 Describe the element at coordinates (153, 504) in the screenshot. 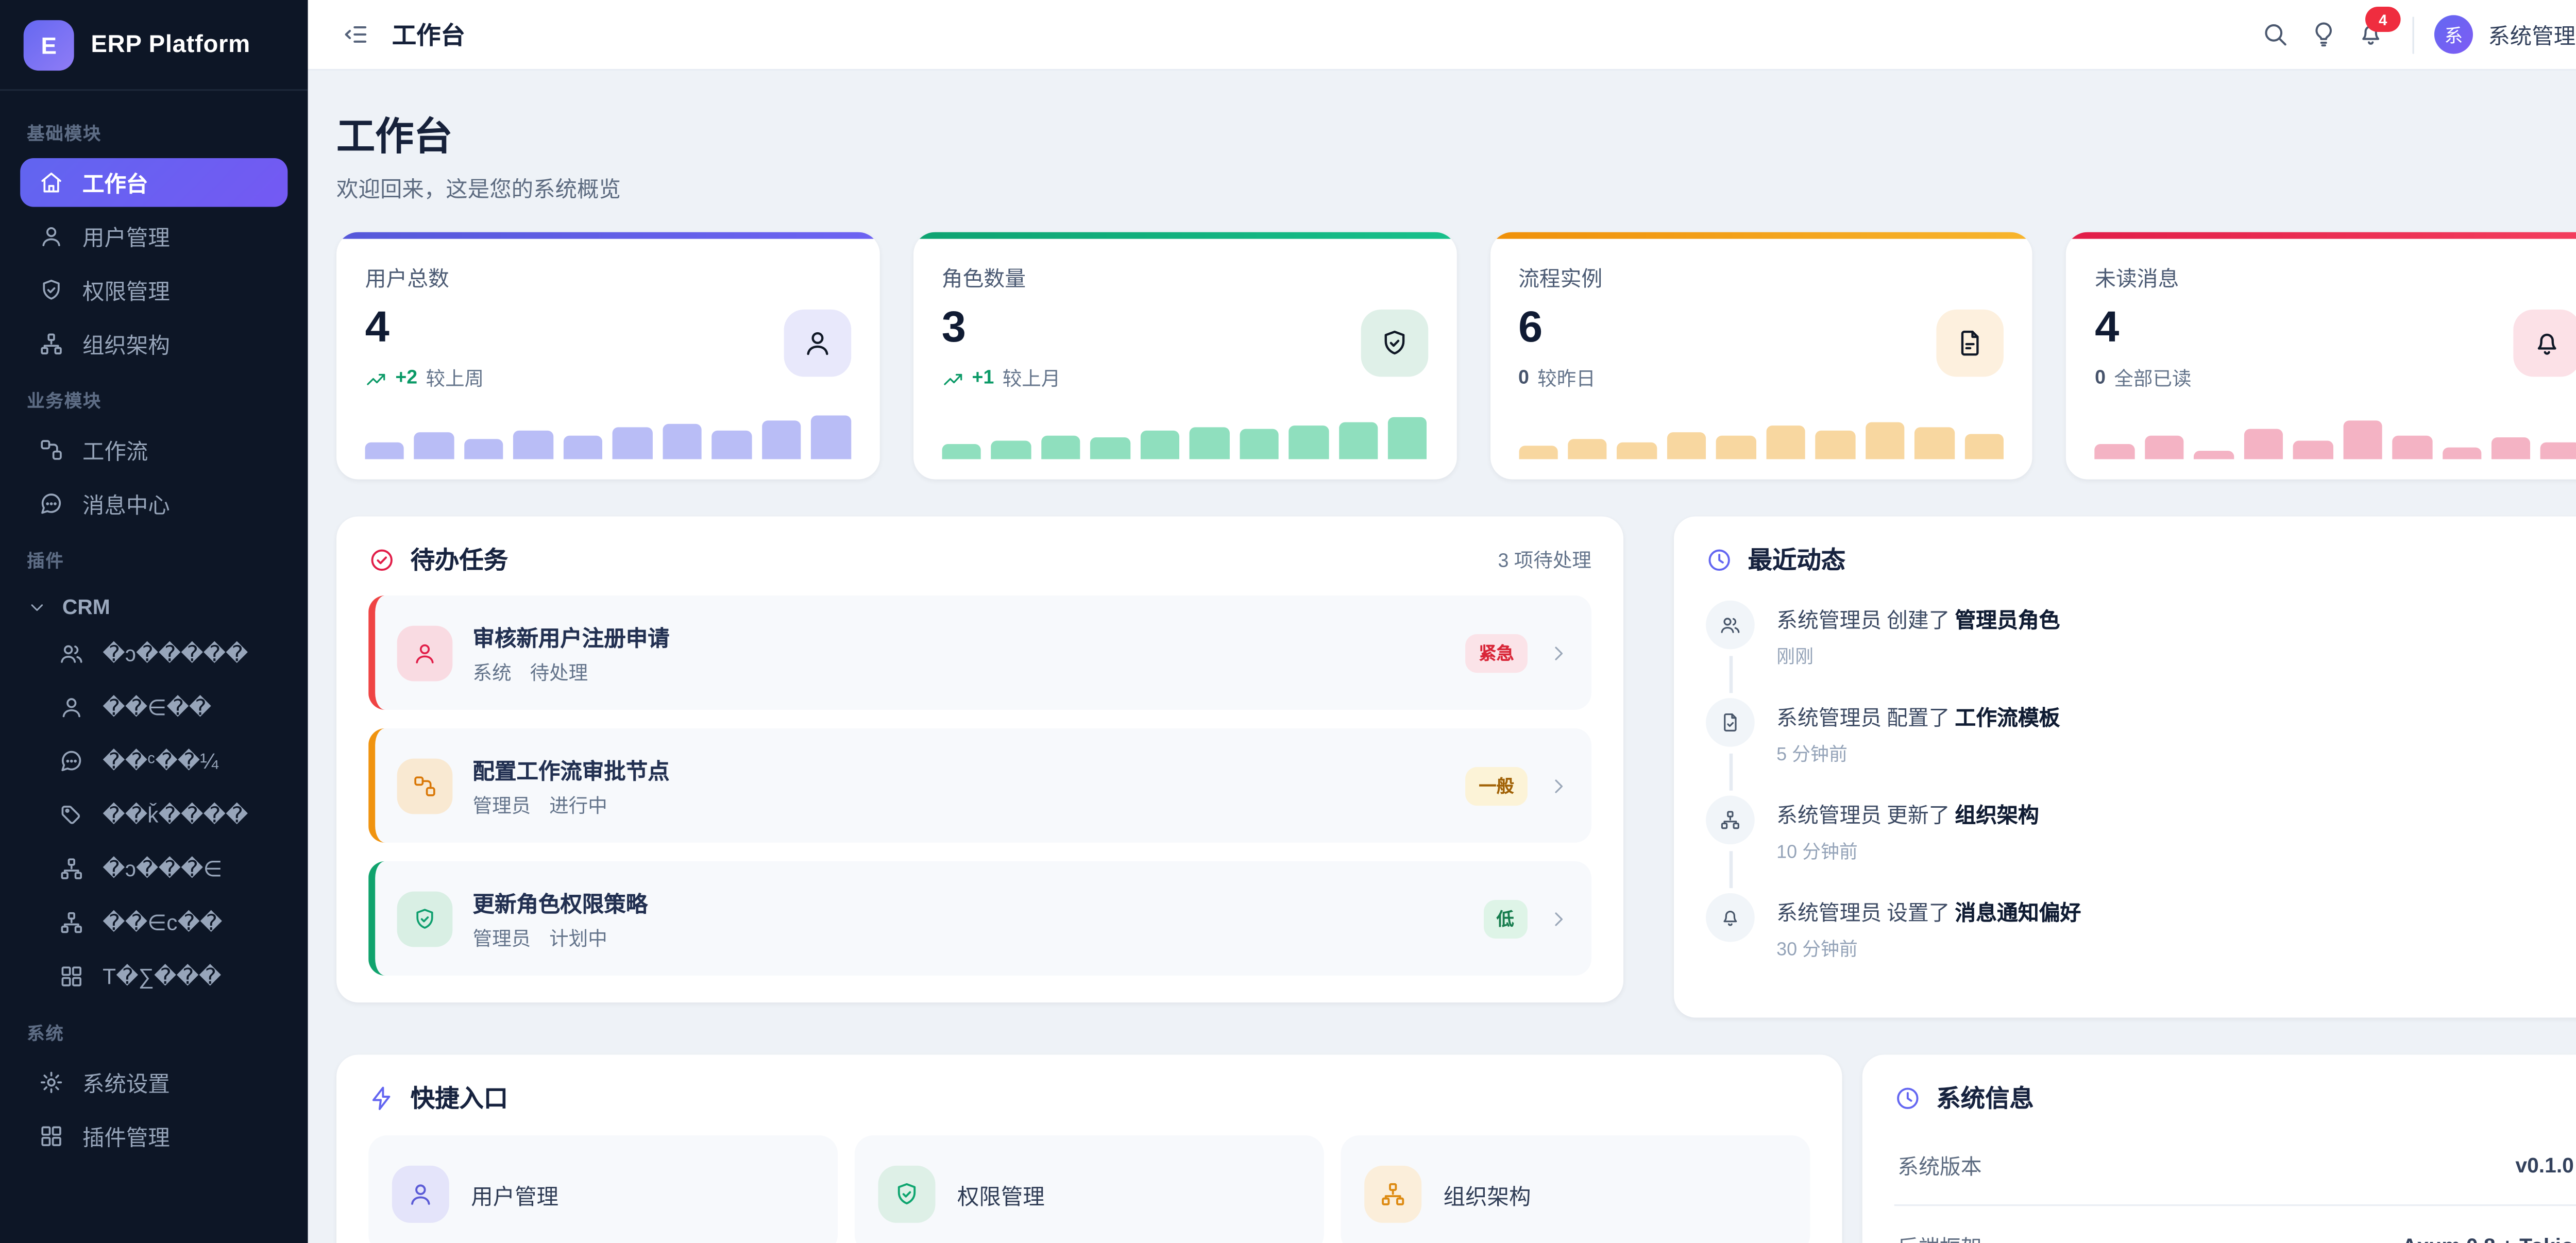

I see `sidebar-item-messages: 消息中心` at that location.